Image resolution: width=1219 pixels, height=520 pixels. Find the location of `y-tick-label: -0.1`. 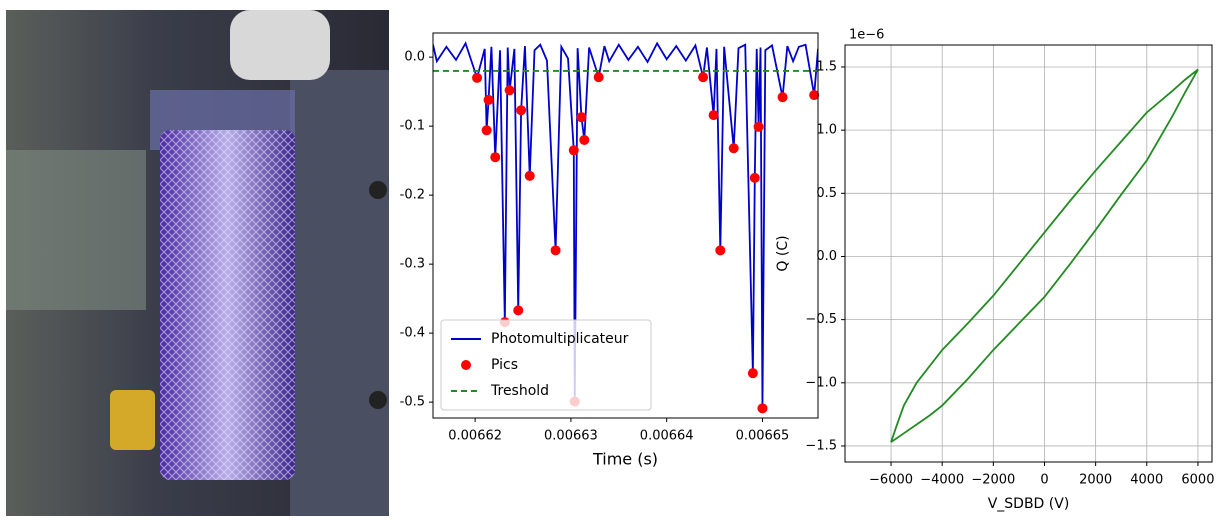

y-tick-label: -0.1 is located at coordinates (412, 126).